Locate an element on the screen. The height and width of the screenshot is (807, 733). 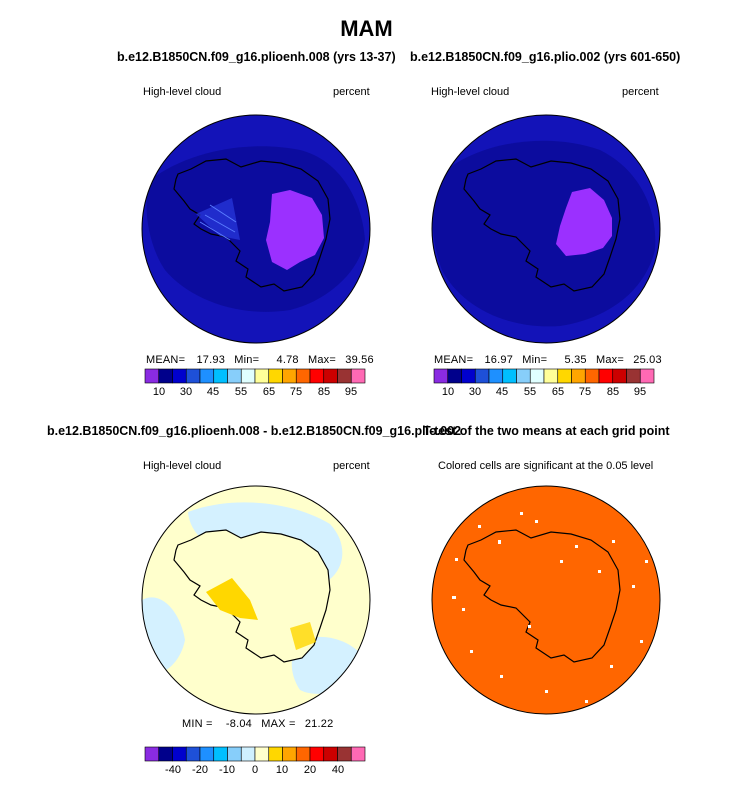
panel2-tick: 55 is located at coordinates (530, 392).